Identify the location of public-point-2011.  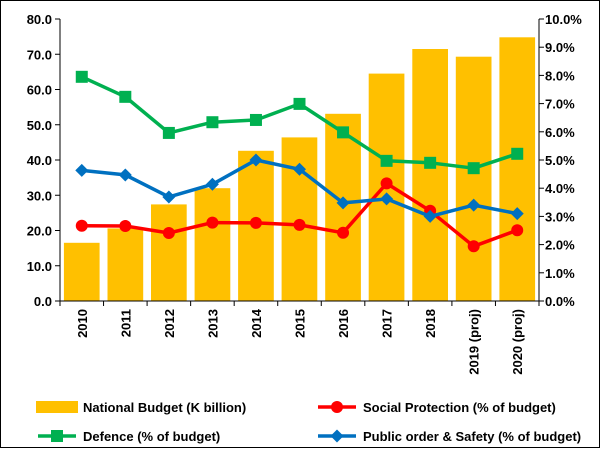
(125, 175).